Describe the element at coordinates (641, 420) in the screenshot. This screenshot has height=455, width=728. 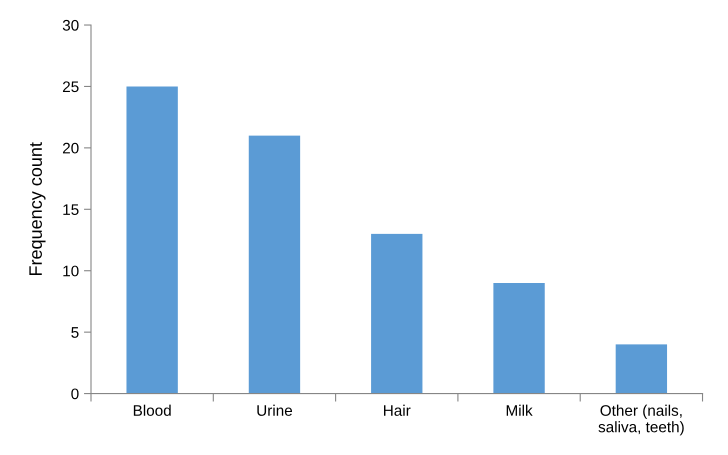
I see `x-tick-label: Other (nails, saliva, teeth)` at that location.